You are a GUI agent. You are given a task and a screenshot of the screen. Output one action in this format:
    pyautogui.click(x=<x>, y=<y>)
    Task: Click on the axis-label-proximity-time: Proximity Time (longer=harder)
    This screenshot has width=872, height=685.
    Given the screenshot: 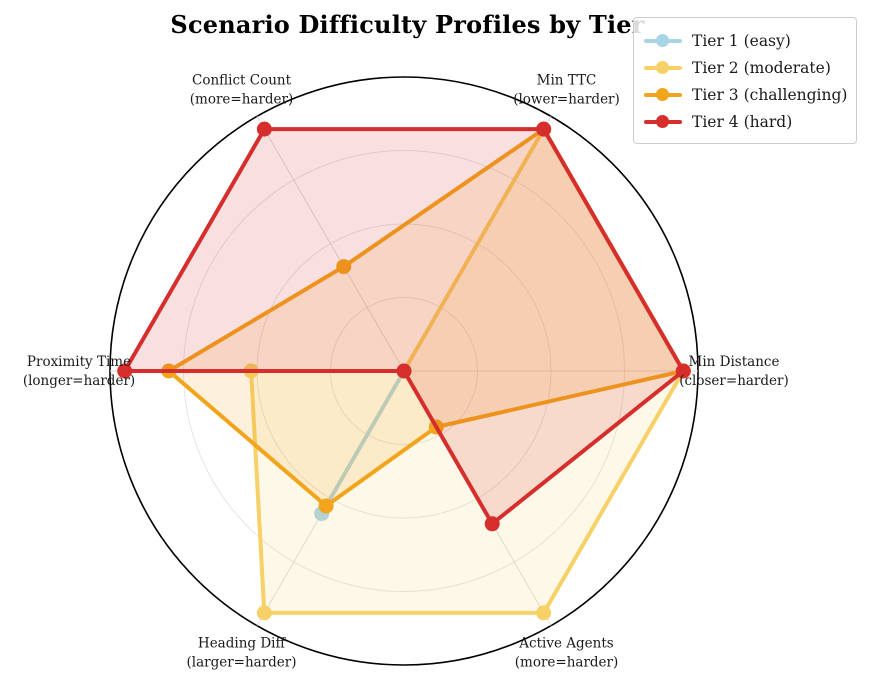 What is the action you would take?
    pyautogui.click(x=79, y=371)
    